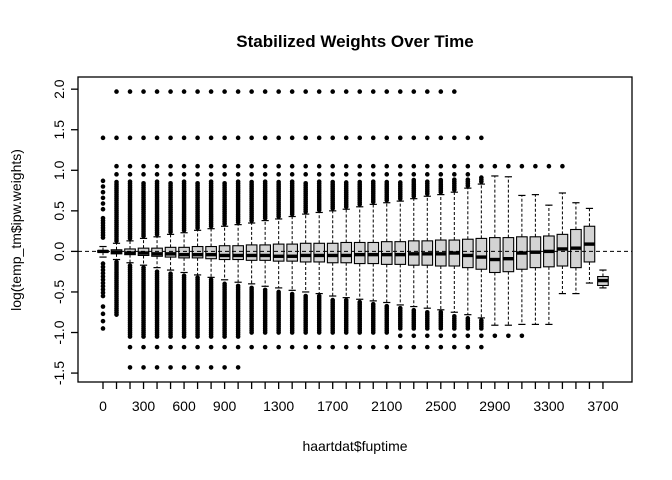 This screenshot has width=672, height=480. Describe the element at coordinates (103, 406) in the screenshot. I see `x-tick-label: 0` at that location.